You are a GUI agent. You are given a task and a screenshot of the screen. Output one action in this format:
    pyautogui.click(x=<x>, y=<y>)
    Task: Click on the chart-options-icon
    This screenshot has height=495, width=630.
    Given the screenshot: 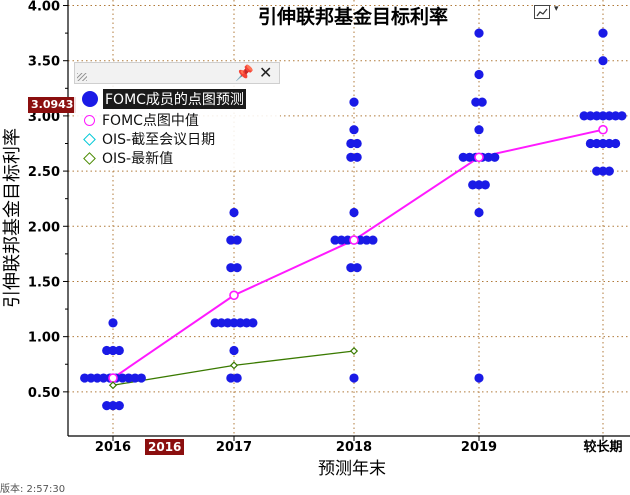 What is the action you would take?
    pyautogui.click(x=542, y=12)
    